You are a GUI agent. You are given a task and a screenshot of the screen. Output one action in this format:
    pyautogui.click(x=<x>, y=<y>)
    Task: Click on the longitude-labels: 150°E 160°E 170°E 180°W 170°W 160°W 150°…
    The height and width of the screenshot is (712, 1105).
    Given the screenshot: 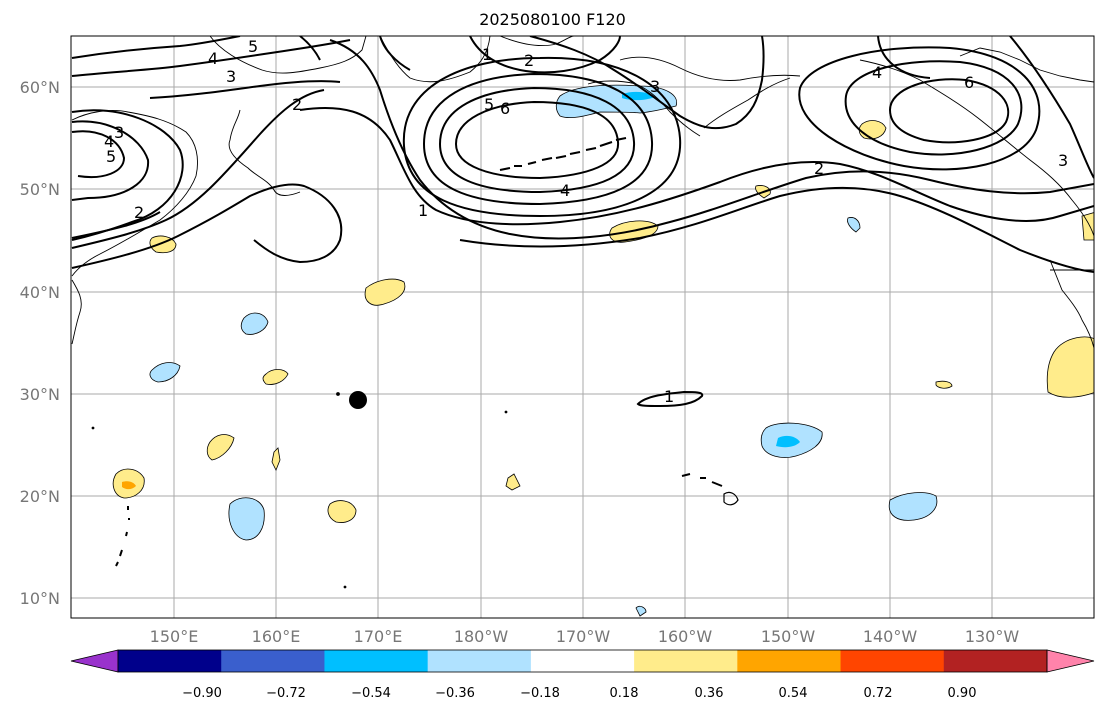 What is the action you would take?
    pyautogui.click(x=585, y=636)
    